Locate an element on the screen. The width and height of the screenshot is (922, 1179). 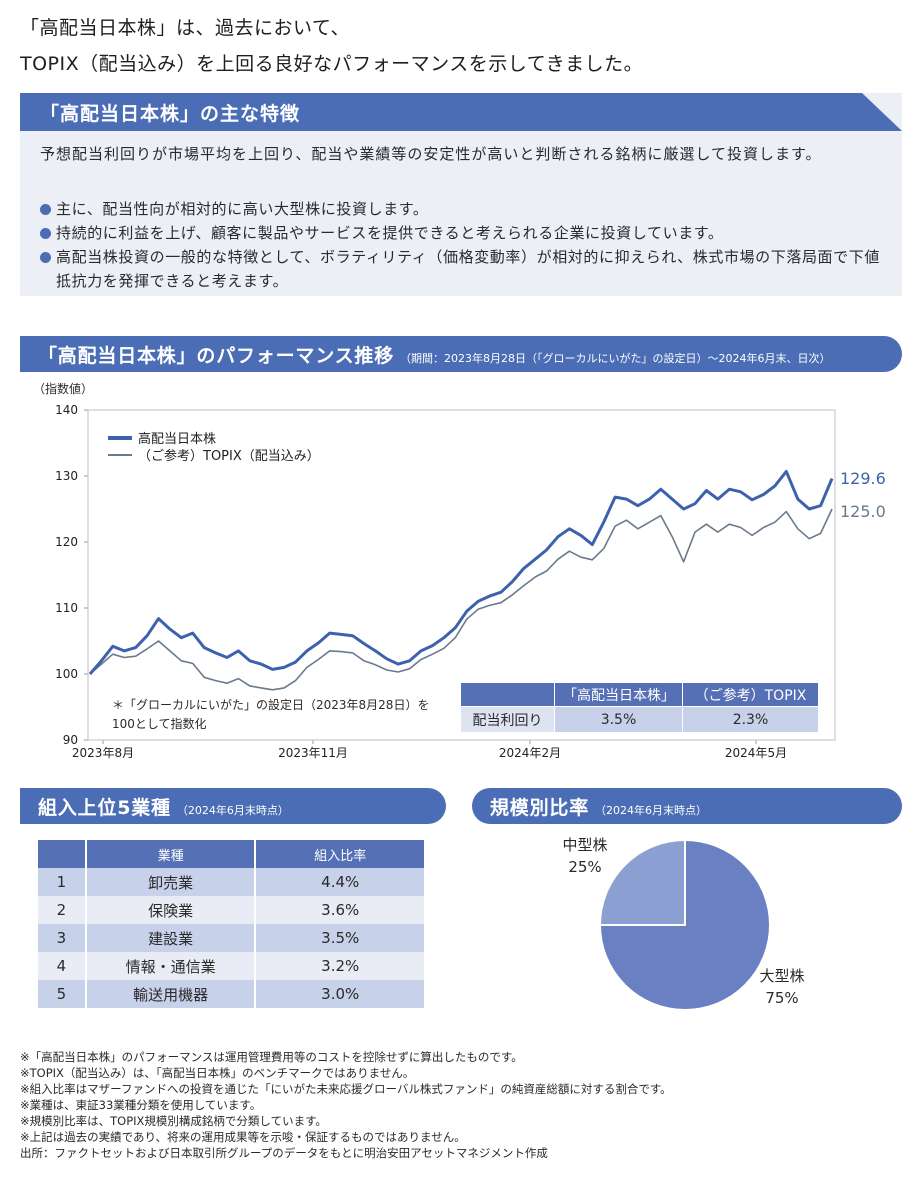
y-tick-label: 90 is located at coordinates (70, 740).